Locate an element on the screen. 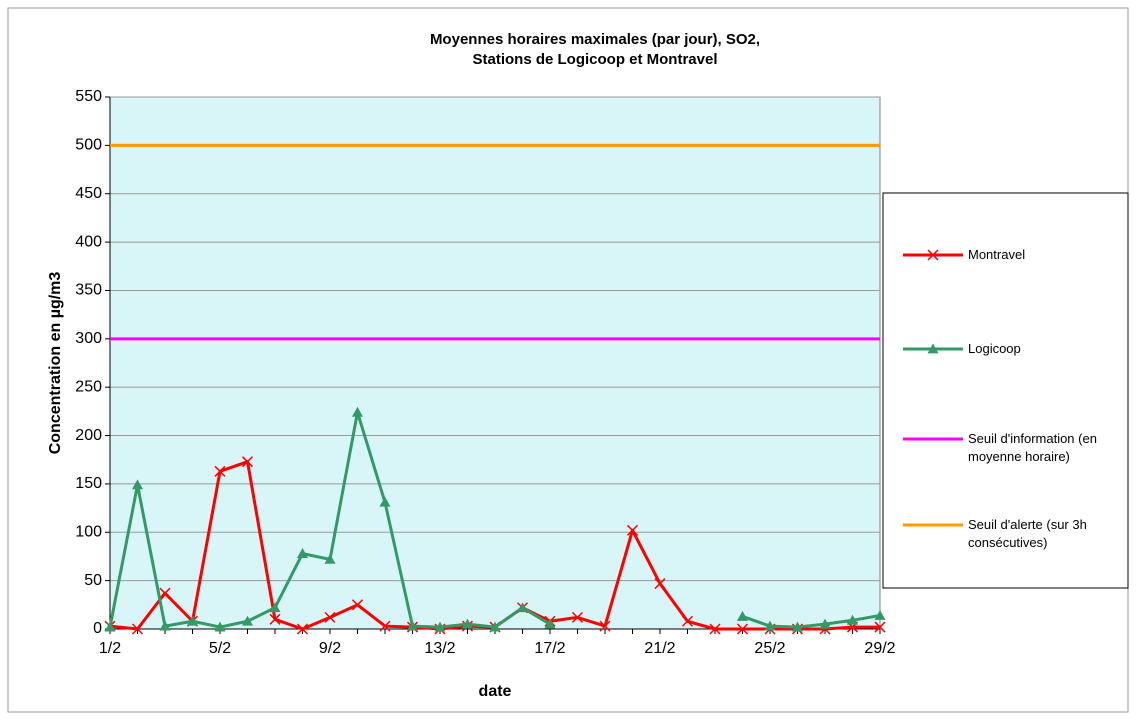  y-tick-label: 200 is located at coordinates (88, 435).